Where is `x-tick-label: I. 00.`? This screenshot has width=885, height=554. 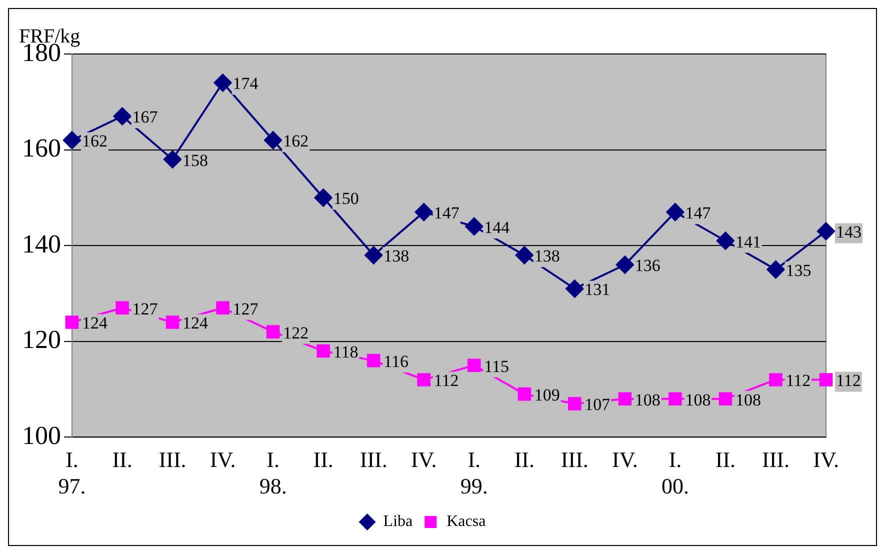 x-tick-label: I. 00. is located at coordinates (675, 473).